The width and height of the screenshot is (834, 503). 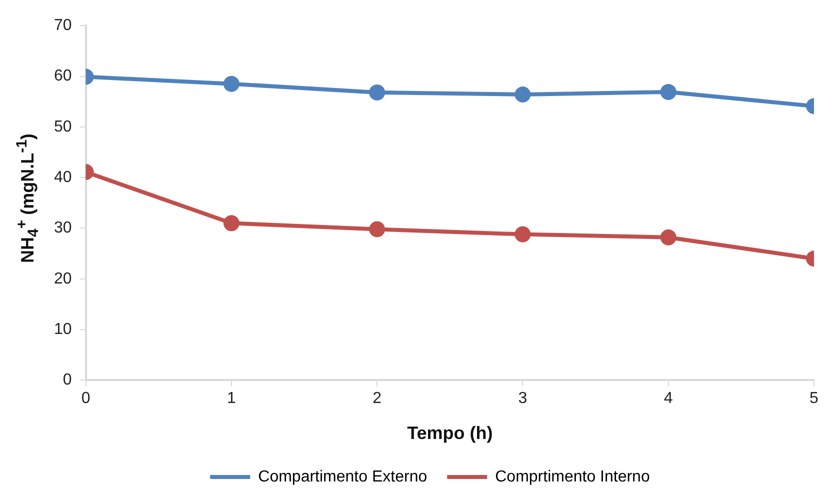 I want to click on x-tick-label: 0, so click(x=85, y=399).